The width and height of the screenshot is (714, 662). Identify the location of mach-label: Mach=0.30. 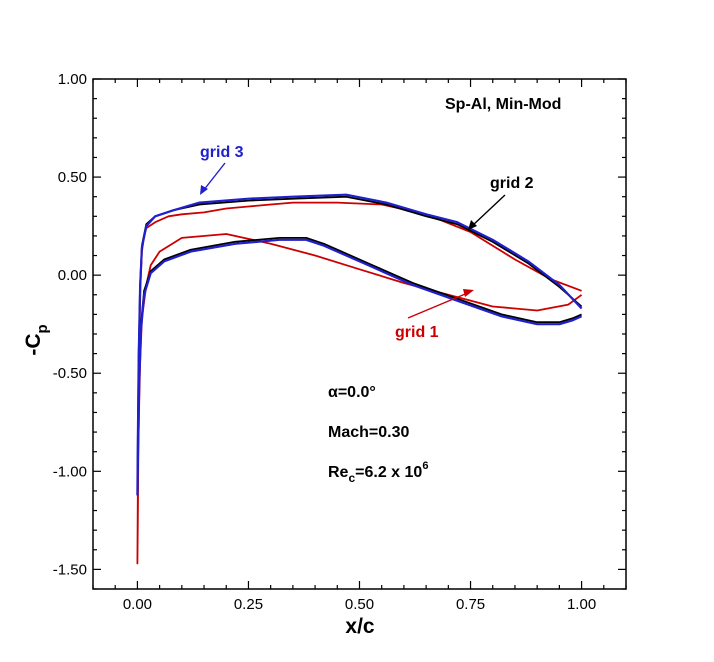
(368, 432).